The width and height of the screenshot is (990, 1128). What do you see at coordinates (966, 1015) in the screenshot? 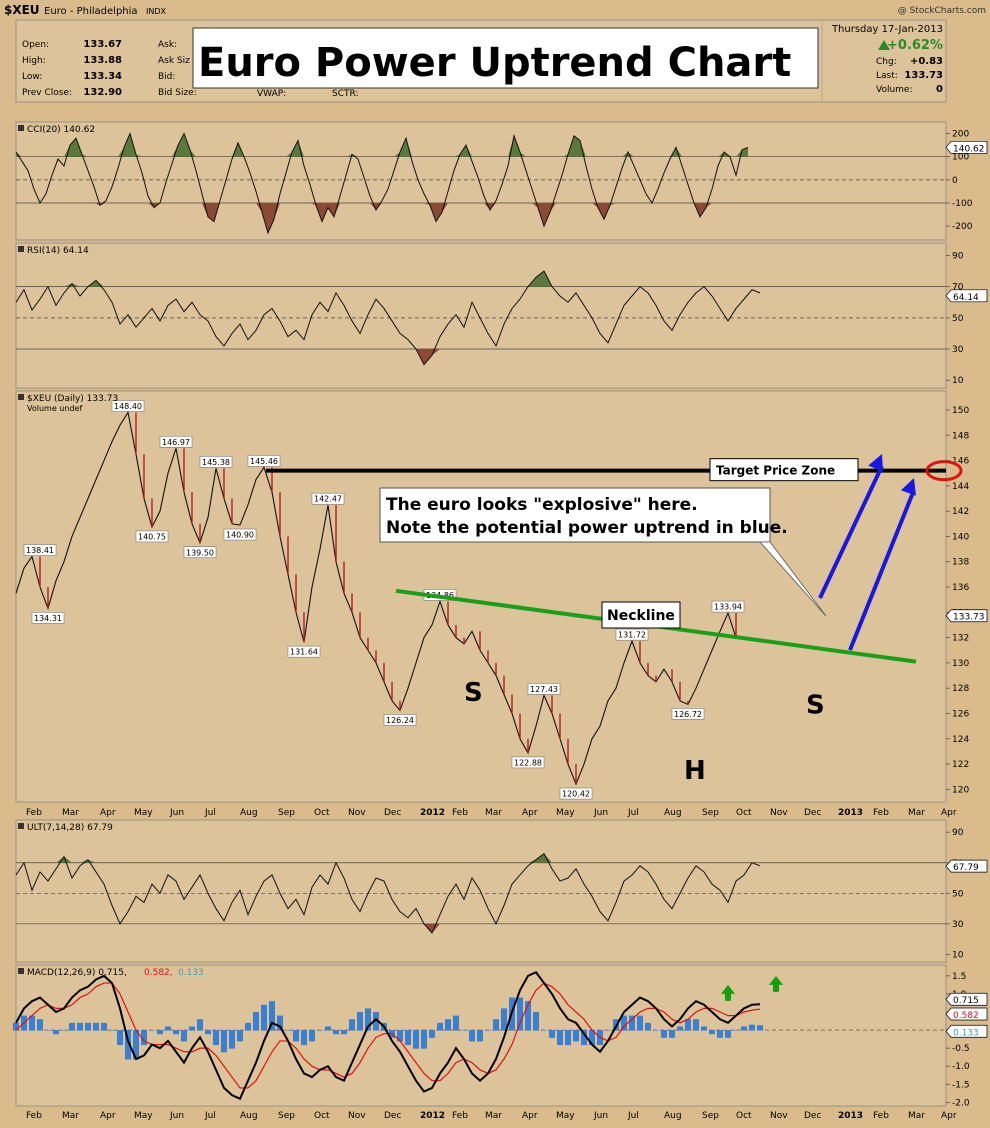
I see `macd-right-values: 0.715 0.582 0.133` at bounding box center [966, 1015].